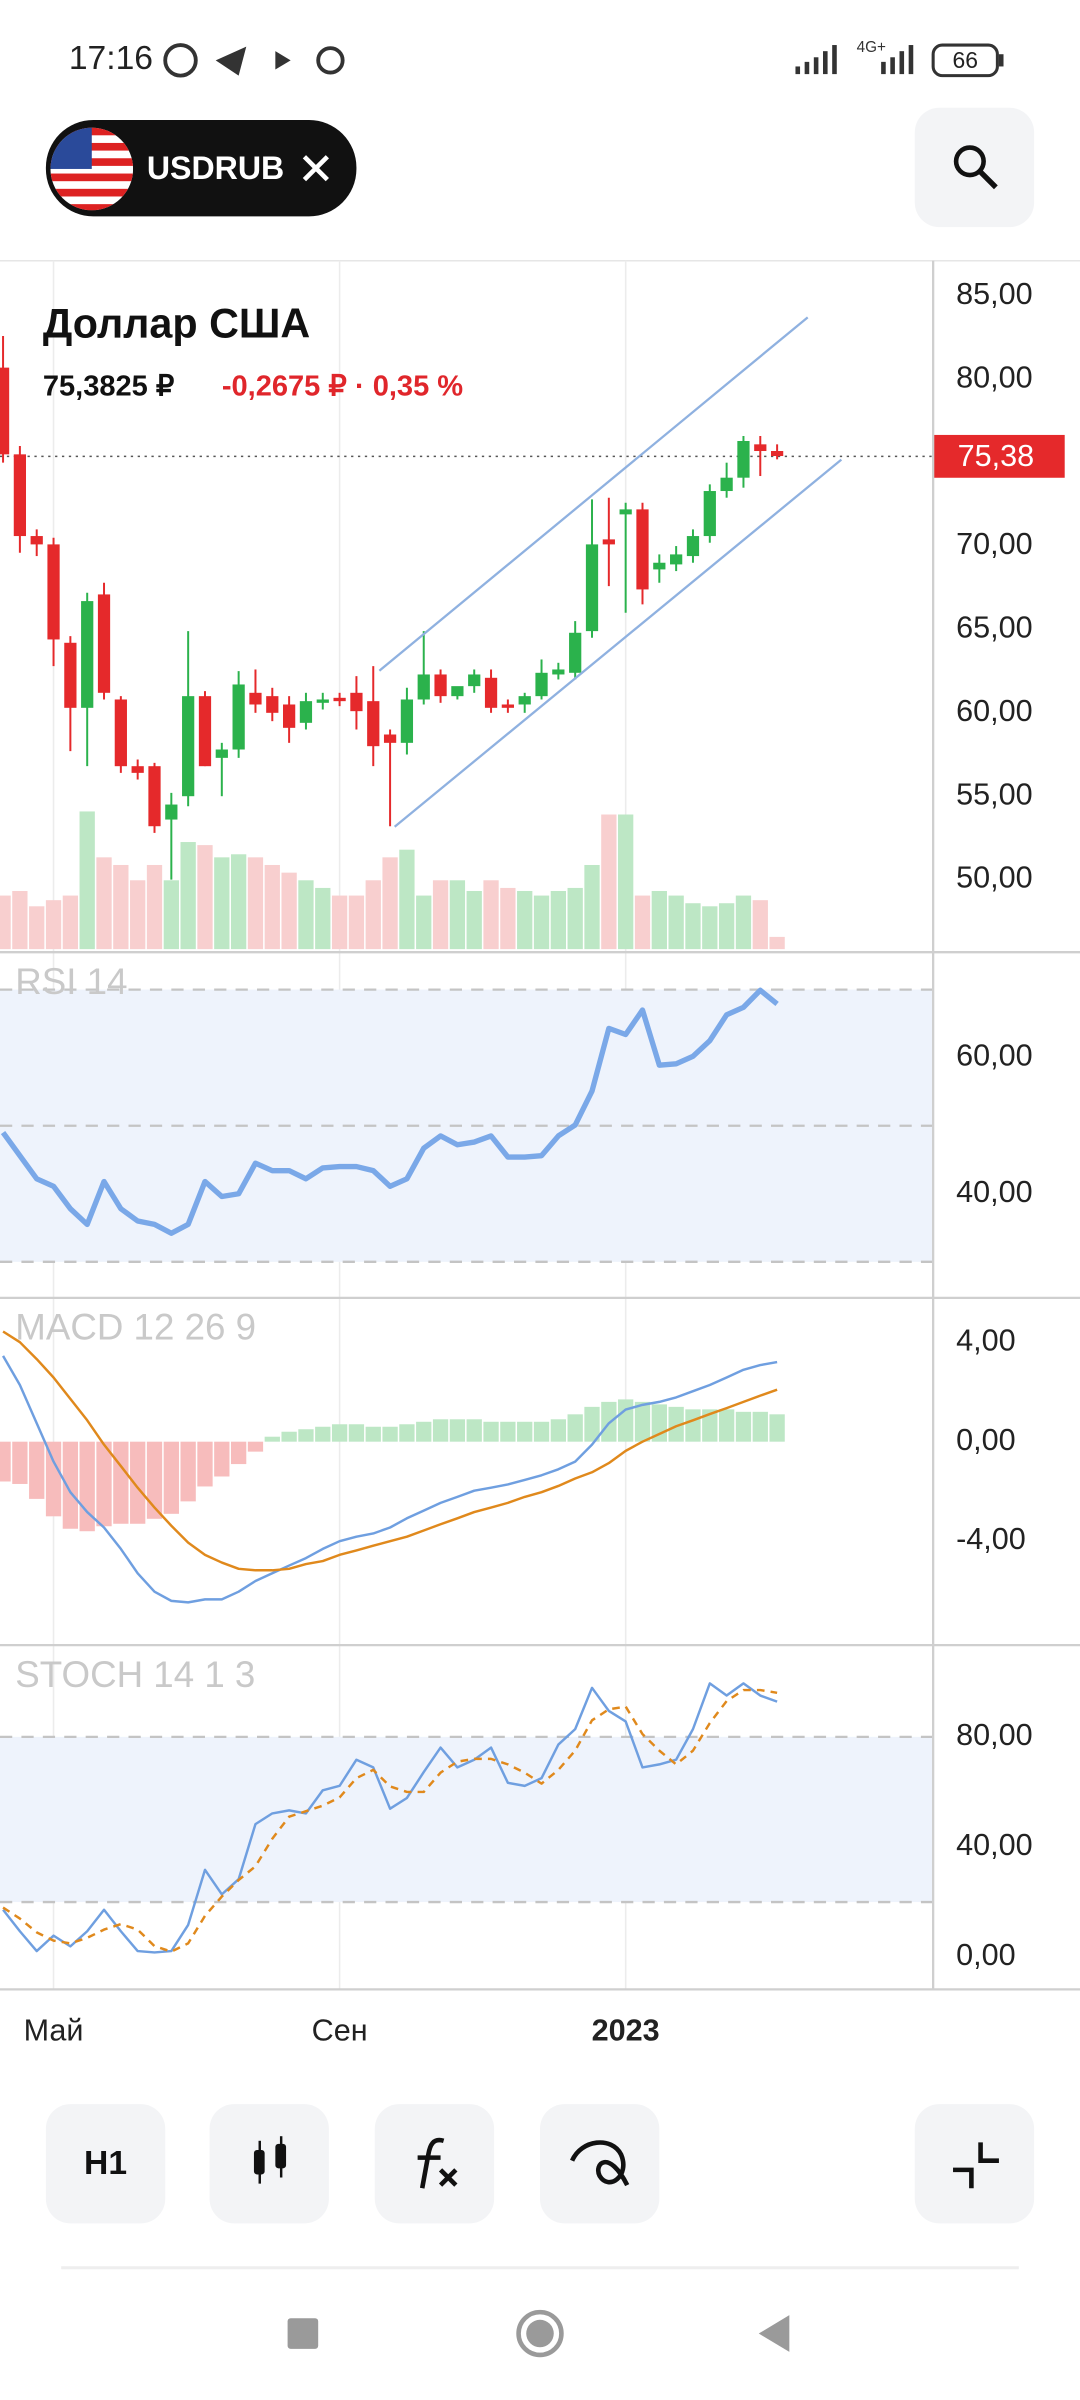 The width and height of the screenshot is (1080, 2400). Describe the element at coordinates (315, 168) in the screenshot. I see `close-icon` at that location.